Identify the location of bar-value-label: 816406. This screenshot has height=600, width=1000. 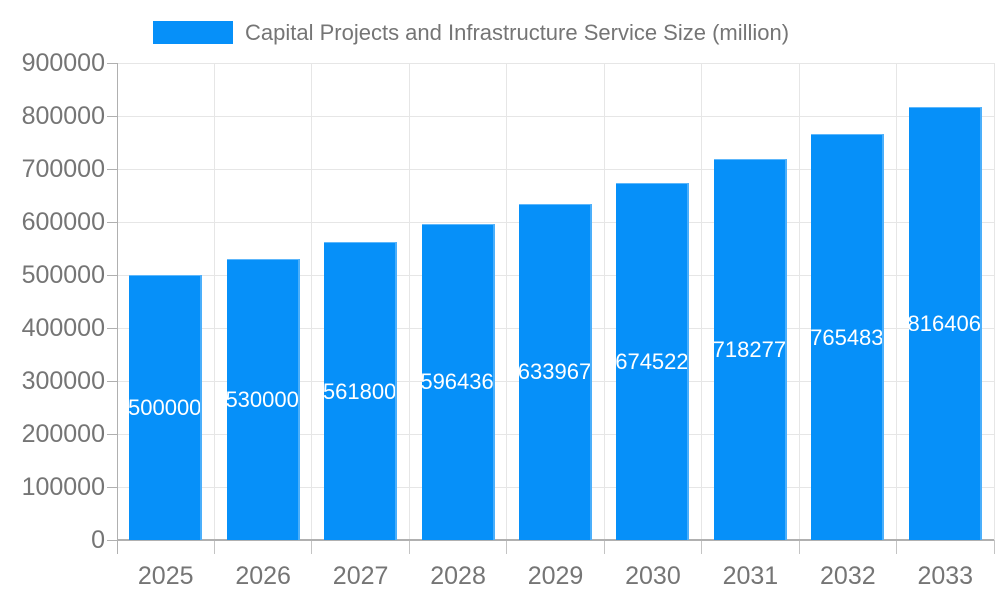
(944, 324).